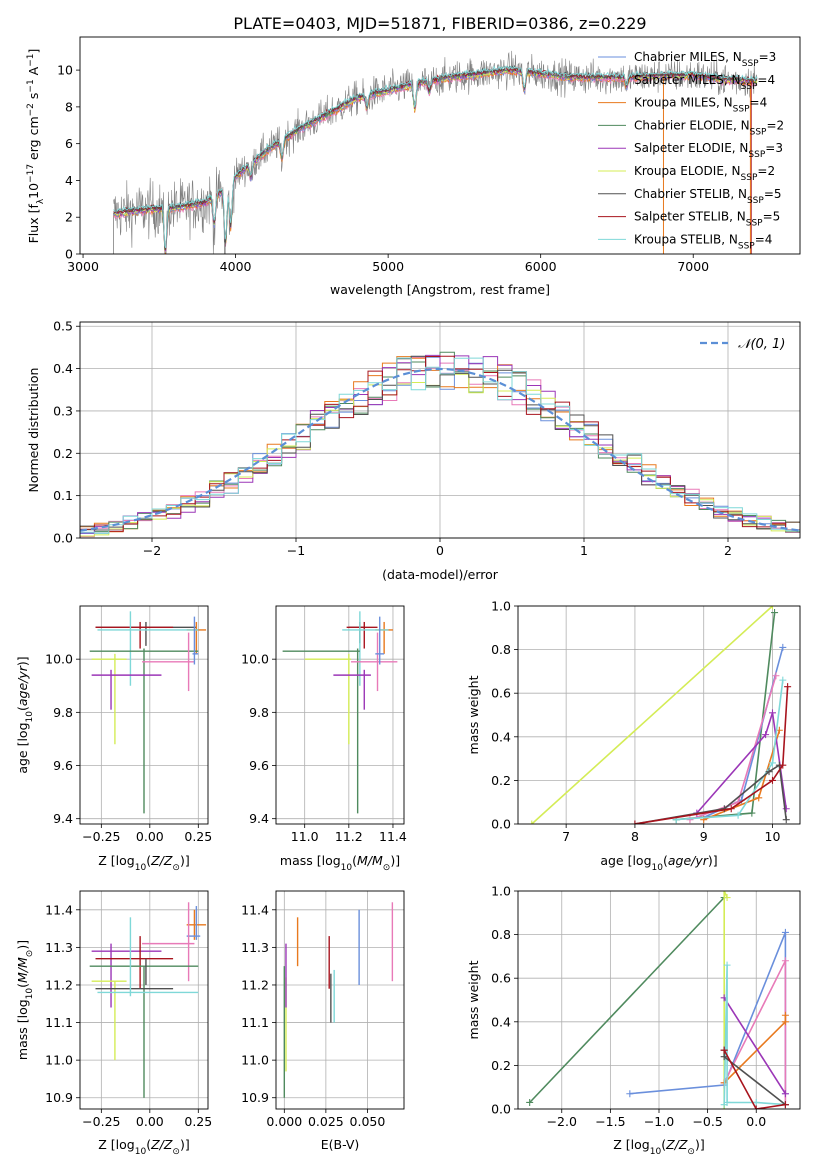 This screenshot has height=1170, width=819. I want to click on legend-entry: Chabrier STELIB, NSSP=5, so click(708, 196).